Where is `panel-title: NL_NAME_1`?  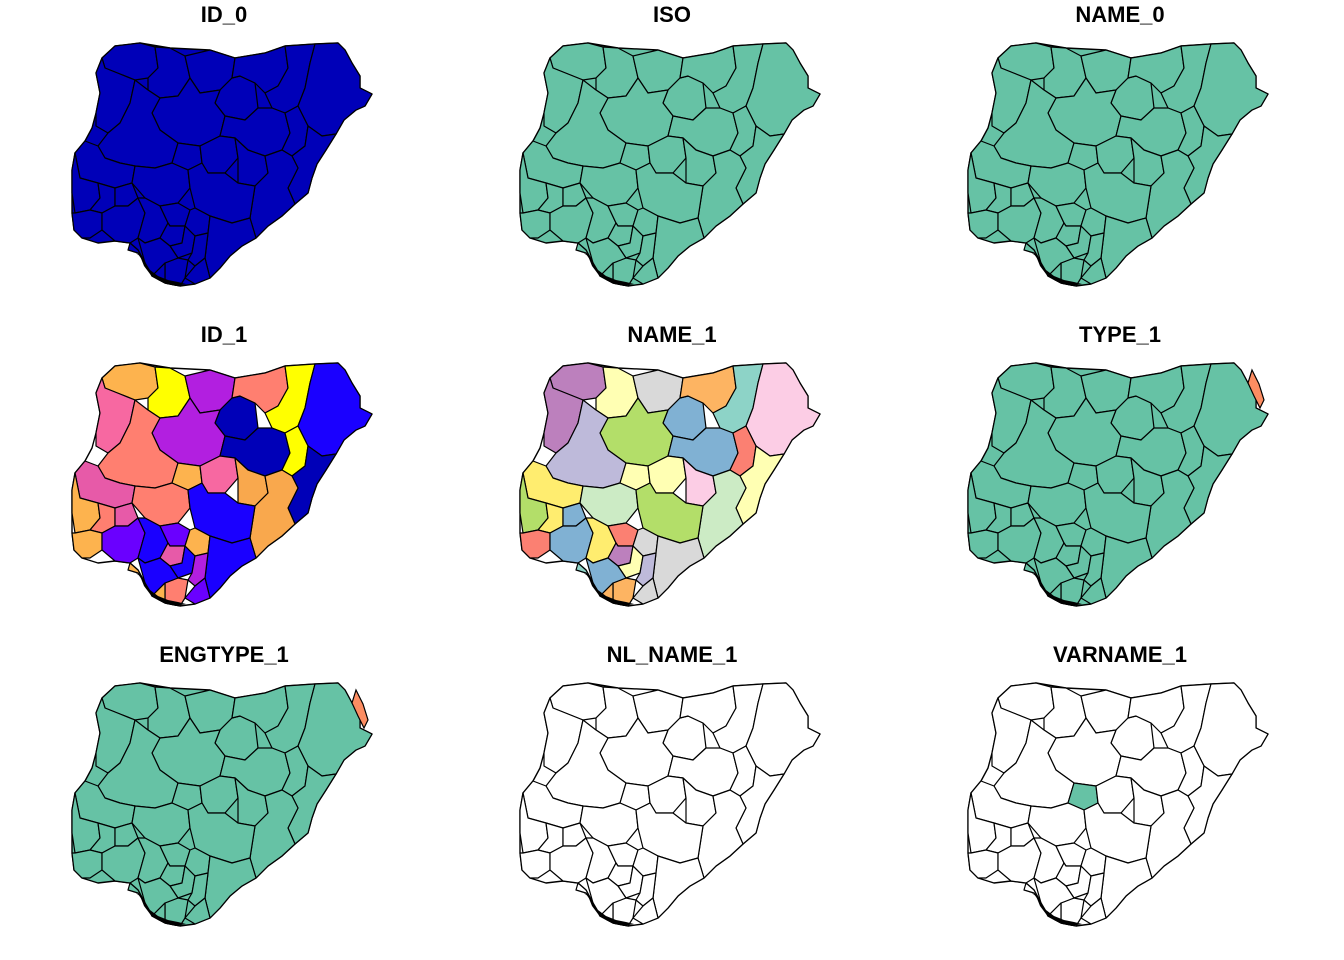
panel-title: NL_NAME_1 is located at coordinates (672, 654).